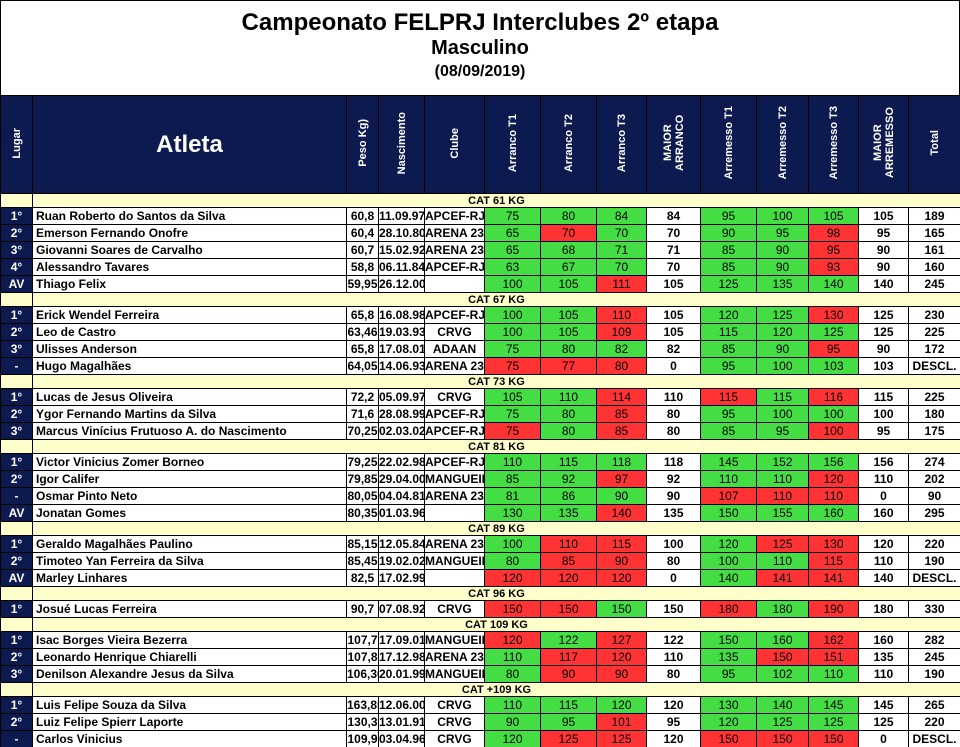  What do you see at coordinates (883, 657) in the screenshot?
I see `result: 135` at bounding box center [883, 657].